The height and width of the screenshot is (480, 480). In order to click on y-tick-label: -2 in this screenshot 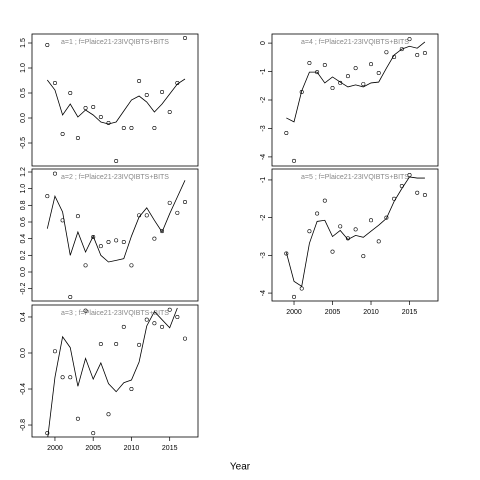, I will do `click(263, 100)`.